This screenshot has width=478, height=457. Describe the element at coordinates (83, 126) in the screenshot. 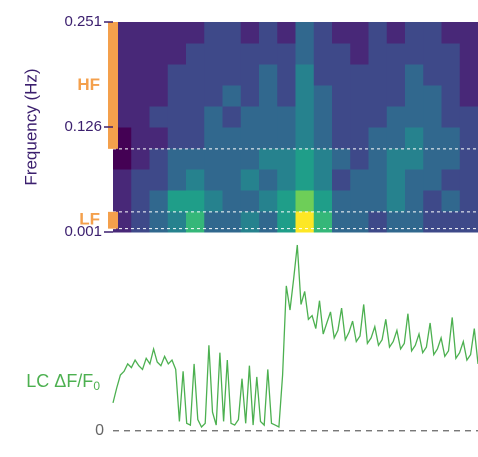

I see `y-tick-label: 0.126` at that location.